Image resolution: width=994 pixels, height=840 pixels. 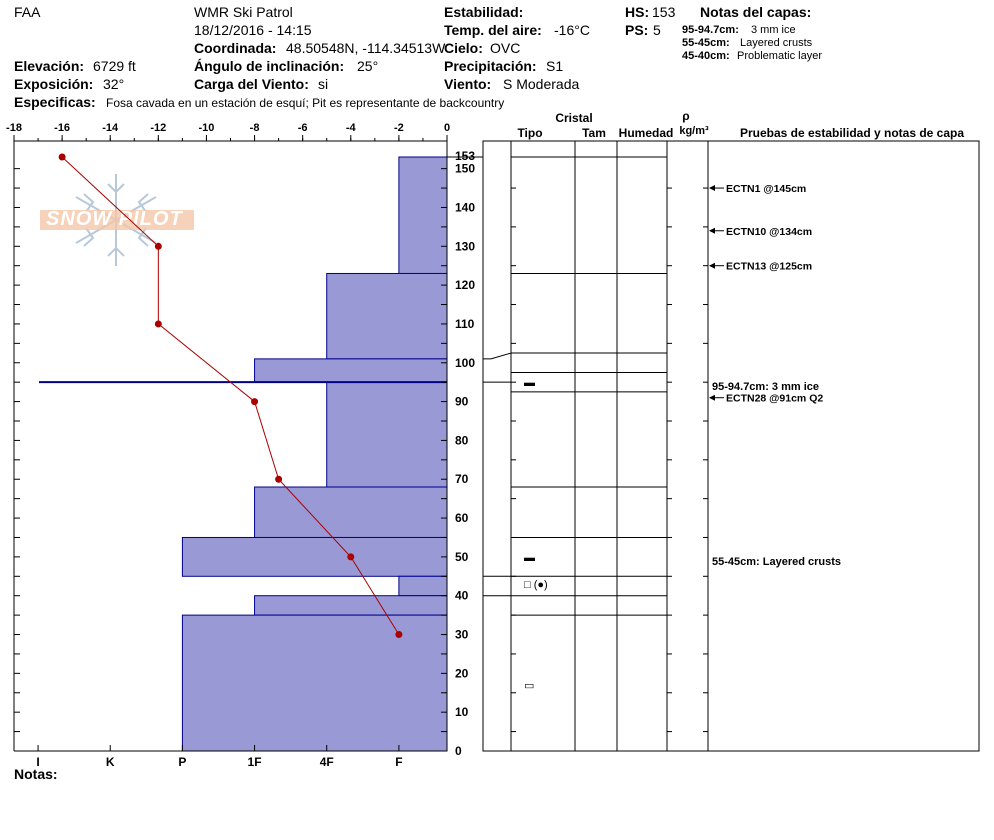 I want to click on watermark-text: SNOW PILOT, so click(x=114, y=219).